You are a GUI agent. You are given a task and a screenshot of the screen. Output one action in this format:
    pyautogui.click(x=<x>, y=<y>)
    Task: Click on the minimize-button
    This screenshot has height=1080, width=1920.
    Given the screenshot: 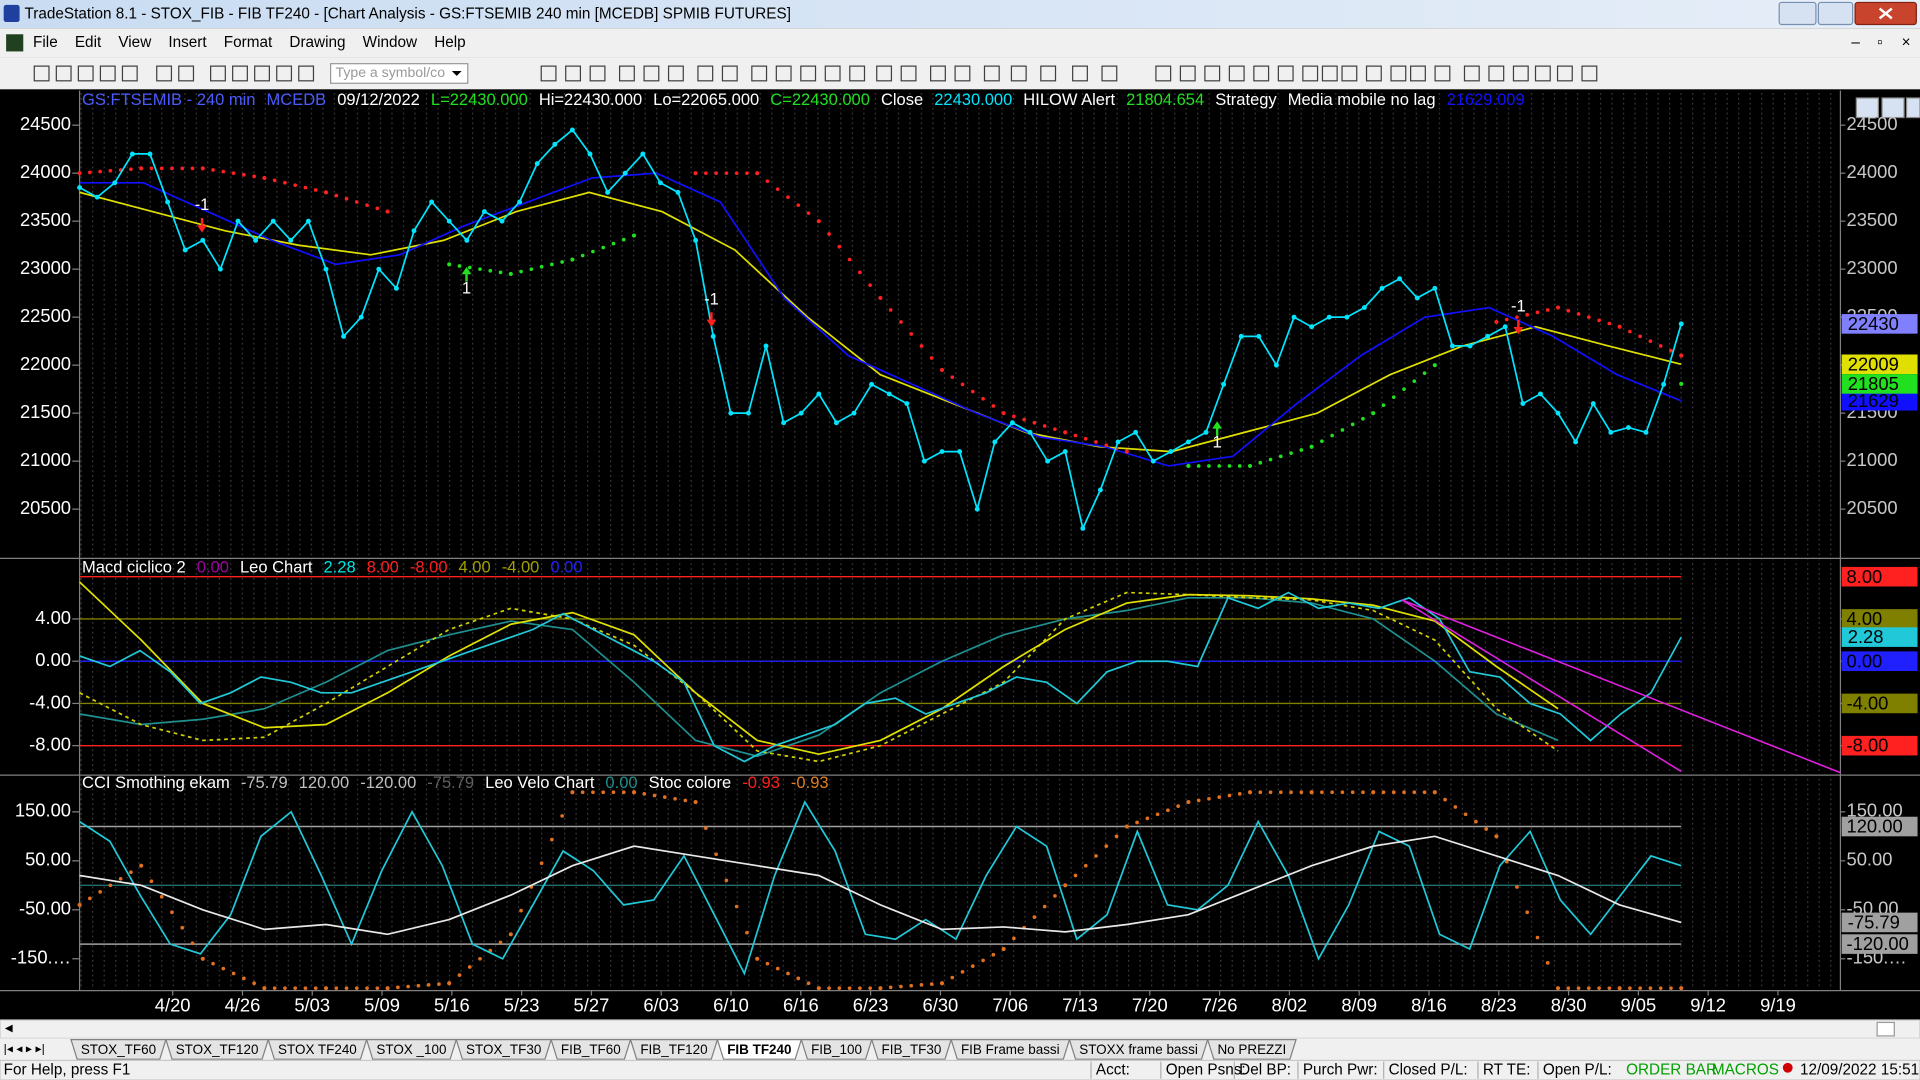 What is the action you would take?
    pyautogui.click(x=1797, y=13)
    